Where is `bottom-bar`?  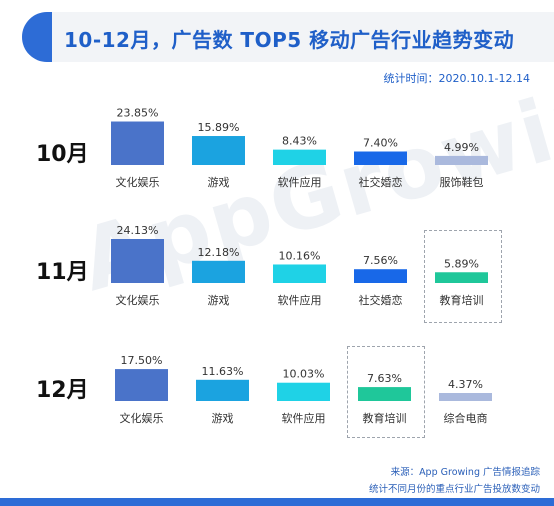 bottom-bar is located at coordinates (277, 502).